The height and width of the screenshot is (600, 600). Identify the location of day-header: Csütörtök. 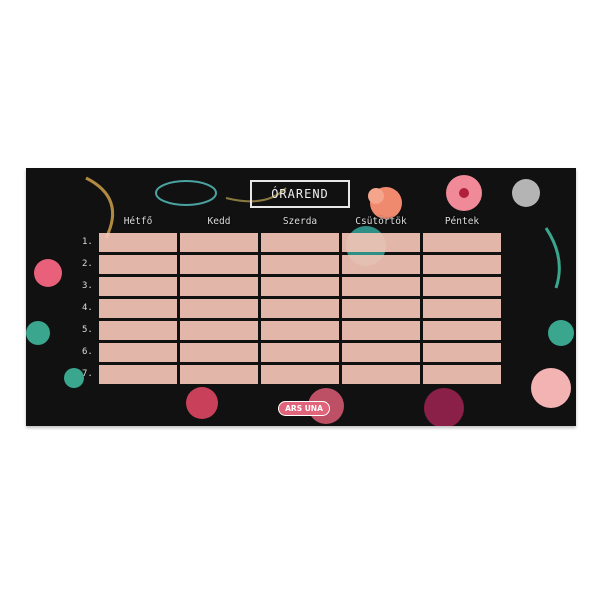
(381, 221).